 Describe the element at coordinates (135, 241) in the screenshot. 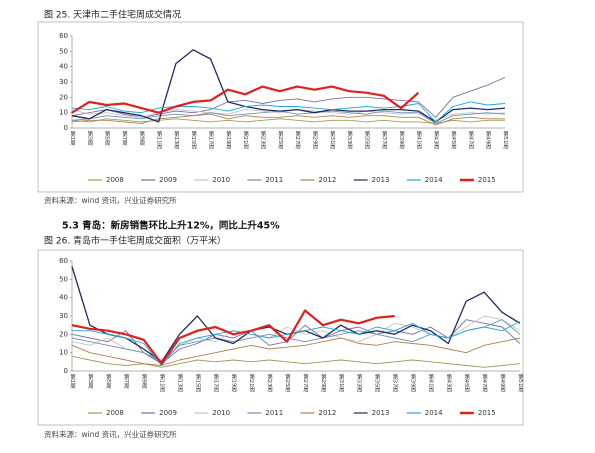

I see `figure-caption: 图 26. 青岛市一手住宅周成交面积（万平米）` at that location.